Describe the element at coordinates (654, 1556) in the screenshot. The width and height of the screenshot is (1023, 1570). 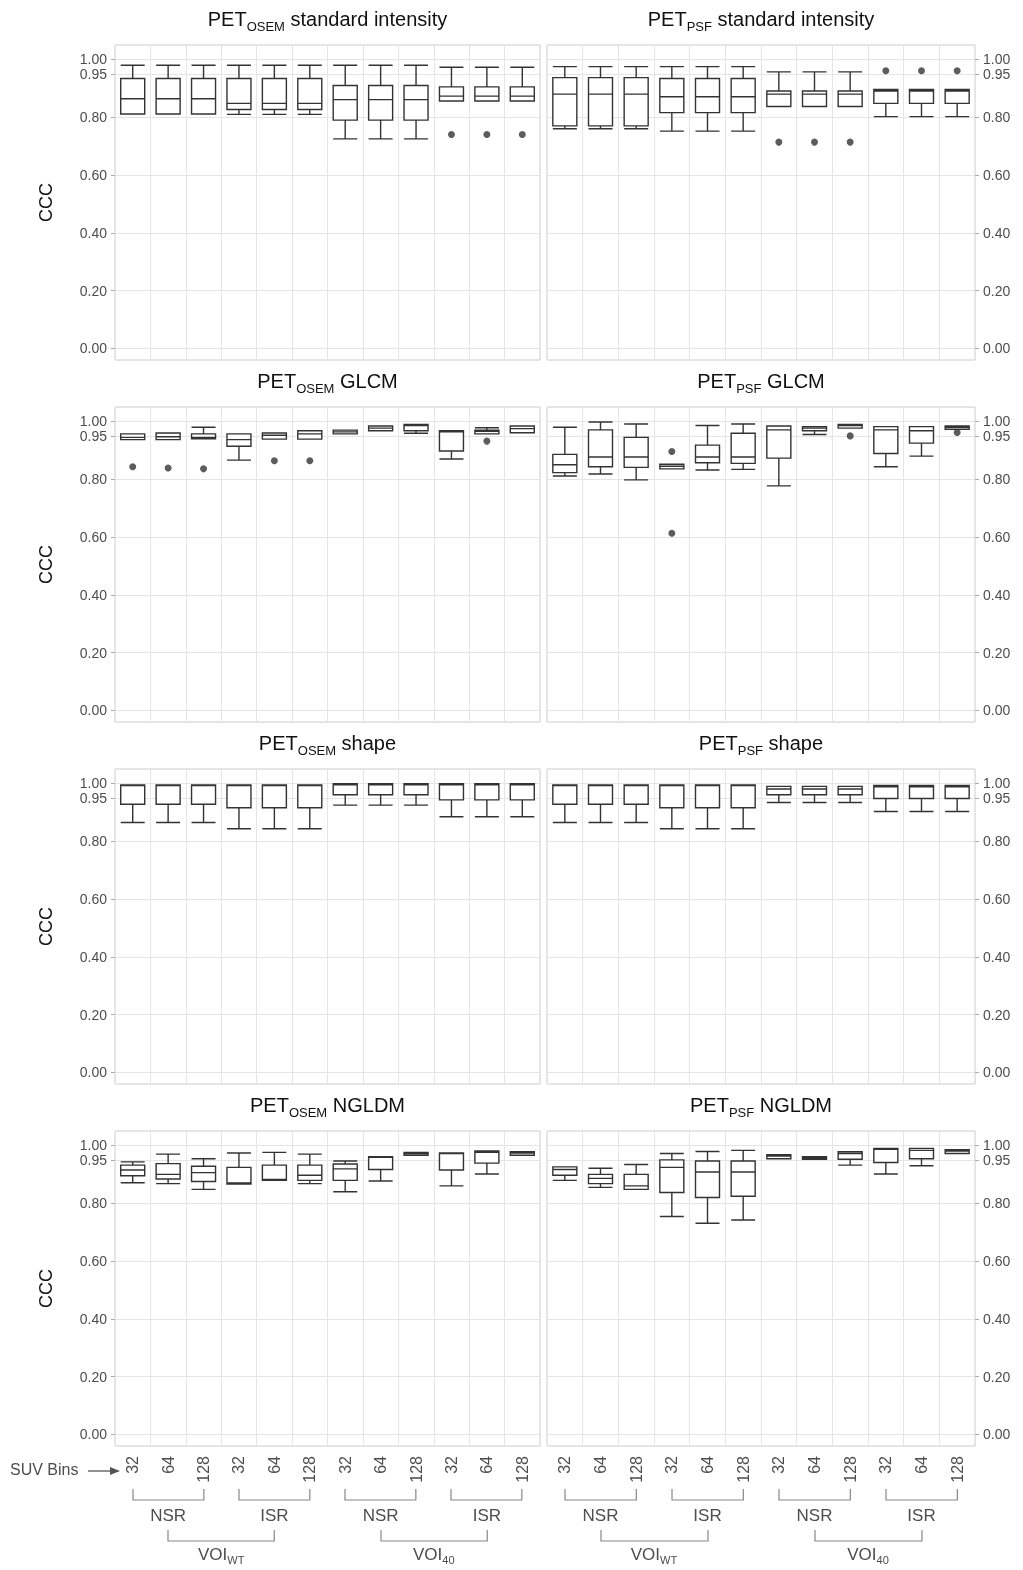
I see `text: VOI$_{WT}$` at that location.